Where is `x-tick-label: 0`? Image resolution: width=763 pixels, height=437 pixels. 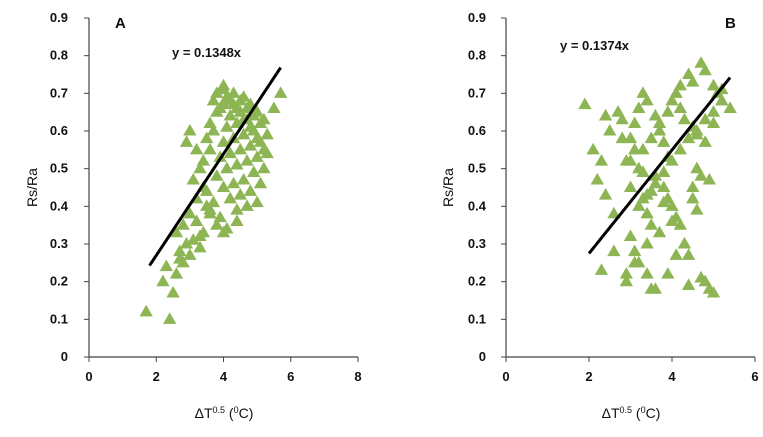
x-tick-label: 0 is located at coordinates (505, 376).